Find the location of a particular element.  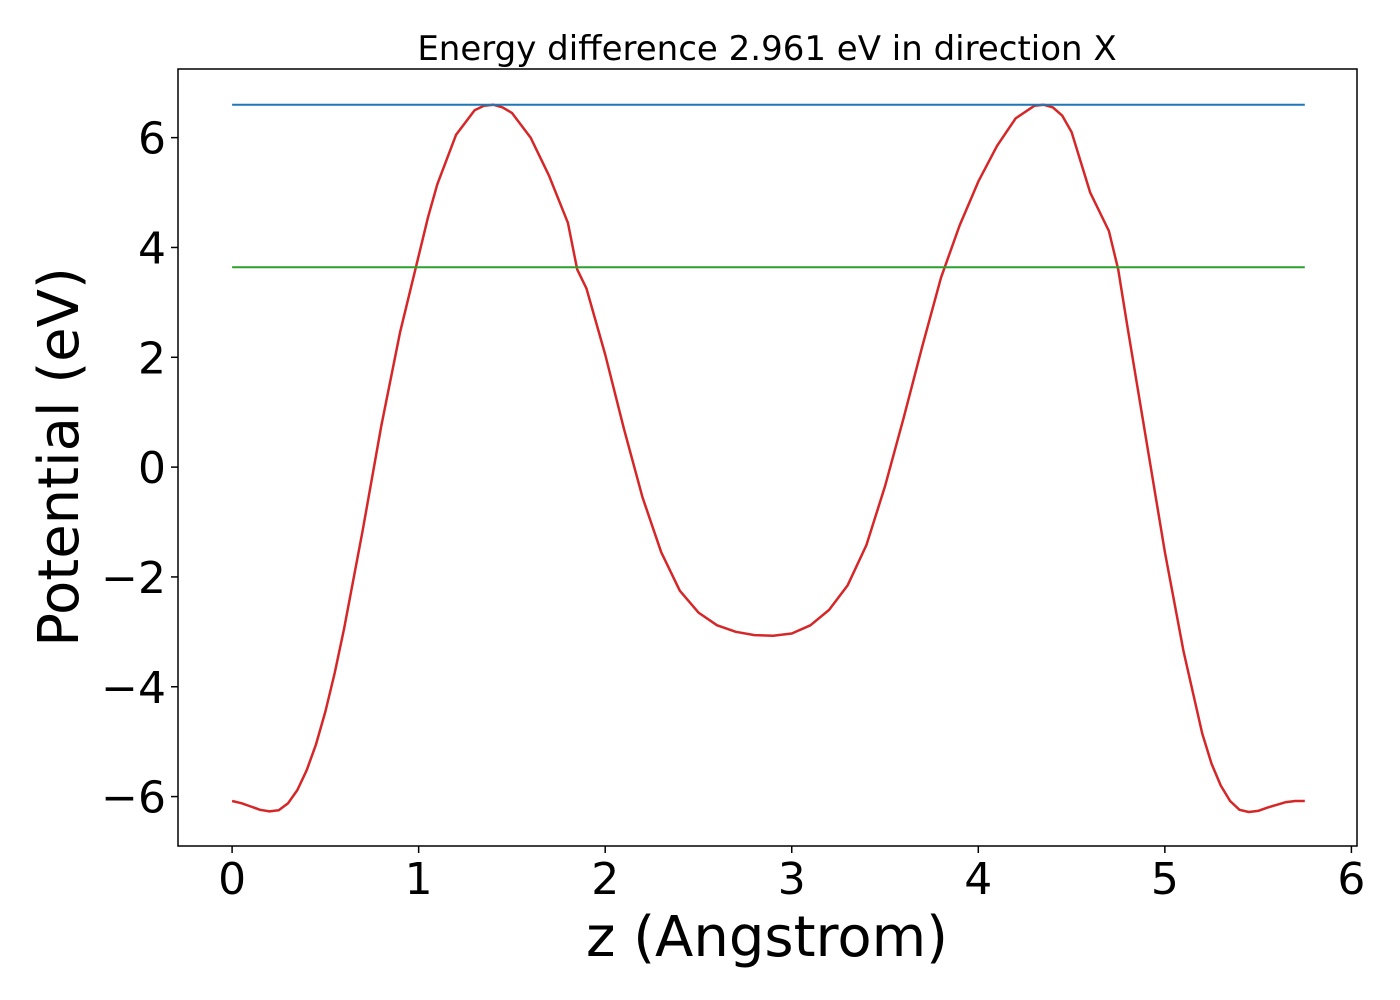

x-tick-label: 0 is located at coordinates (232, 879).